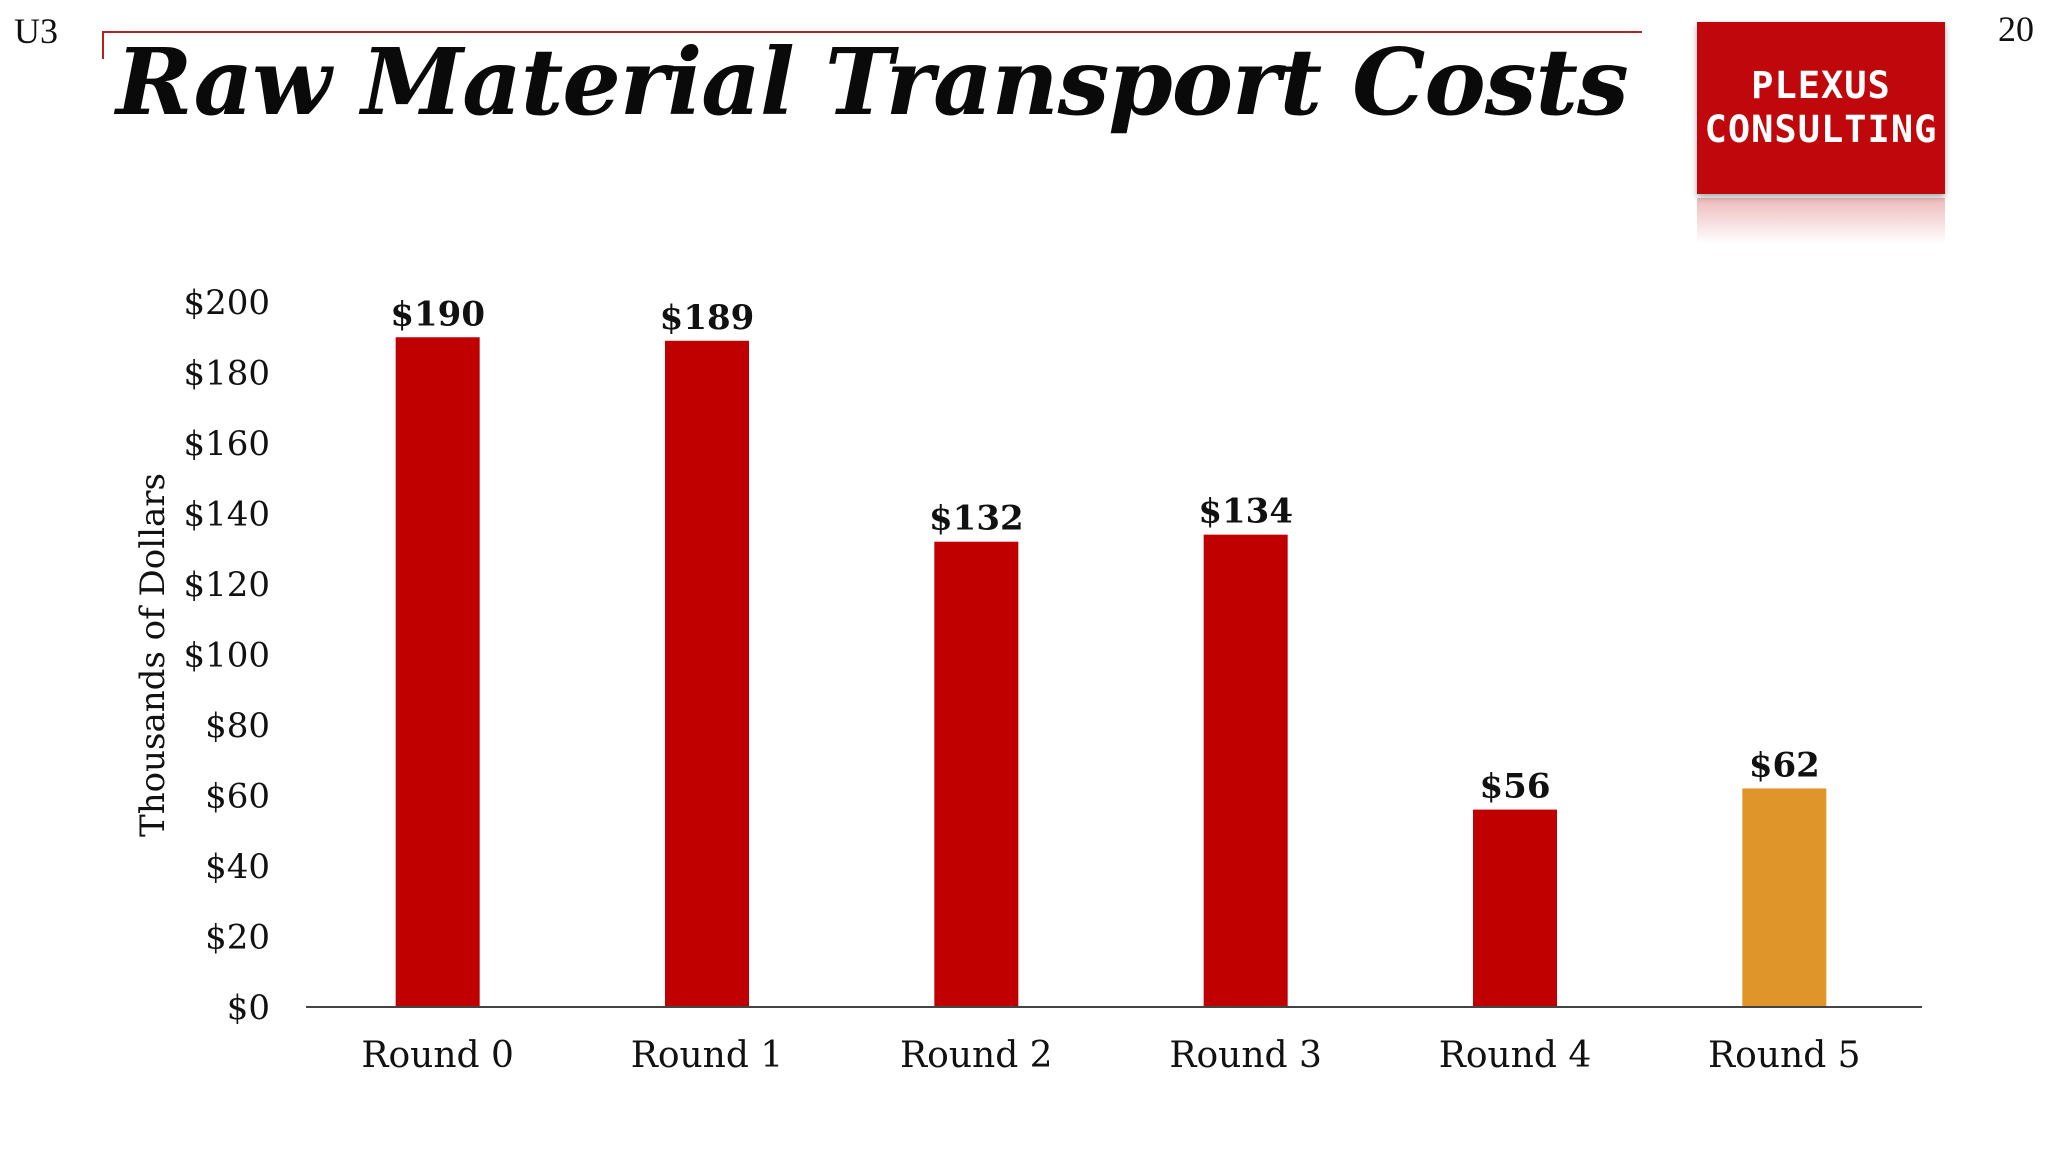 The width and height of the screenshot is (2048, 1152). Describe the element at coordinates (976, 519) in the screenshot. I see `data-label: $132` at that location.